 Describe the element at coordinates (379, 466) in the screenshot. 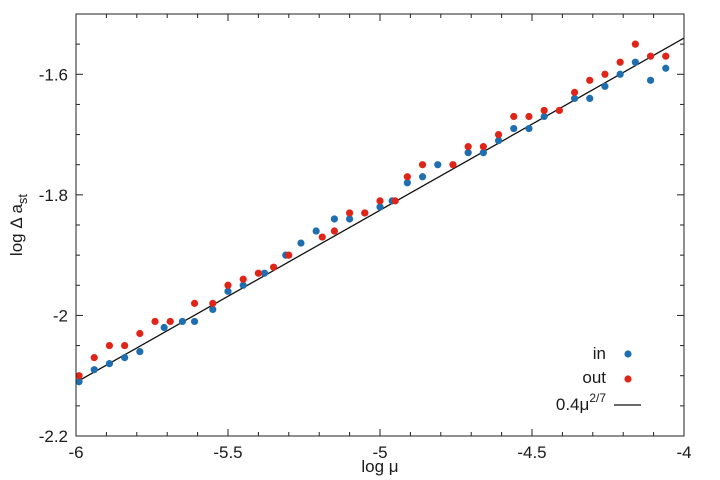

I see `x-axis-label: log μ` at that location.